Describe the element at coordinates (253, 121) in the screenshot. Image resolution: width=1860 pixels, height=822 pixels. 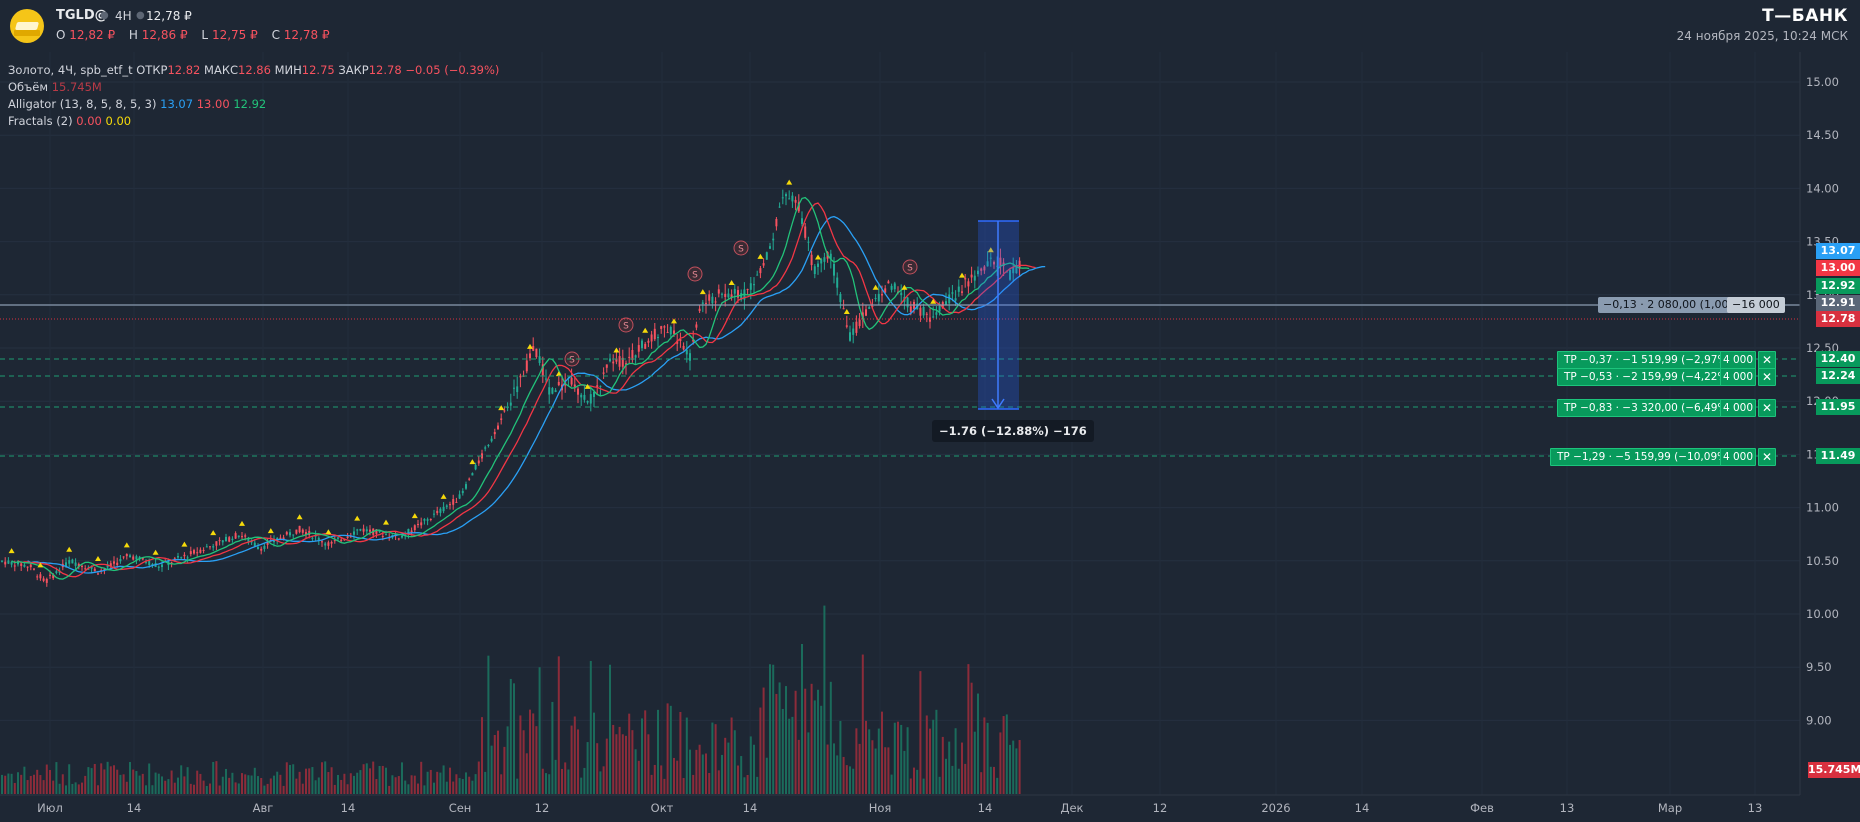
I see `legend-fractals: Fractals (2) 0.00 0.00` at that location.